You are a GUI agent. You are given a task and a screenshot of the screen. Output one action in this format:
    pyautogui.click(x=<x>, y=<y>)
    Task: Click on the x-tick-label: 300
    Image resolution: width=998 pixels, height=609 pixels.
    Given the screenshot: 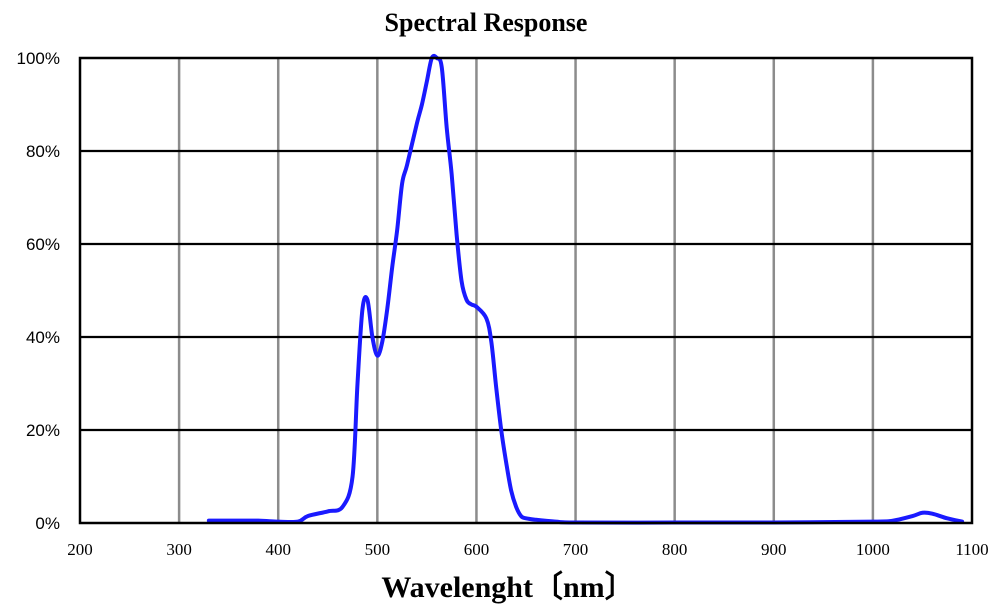 What is the action you would take?
    pyautogui.click(x=179, y=549)
    